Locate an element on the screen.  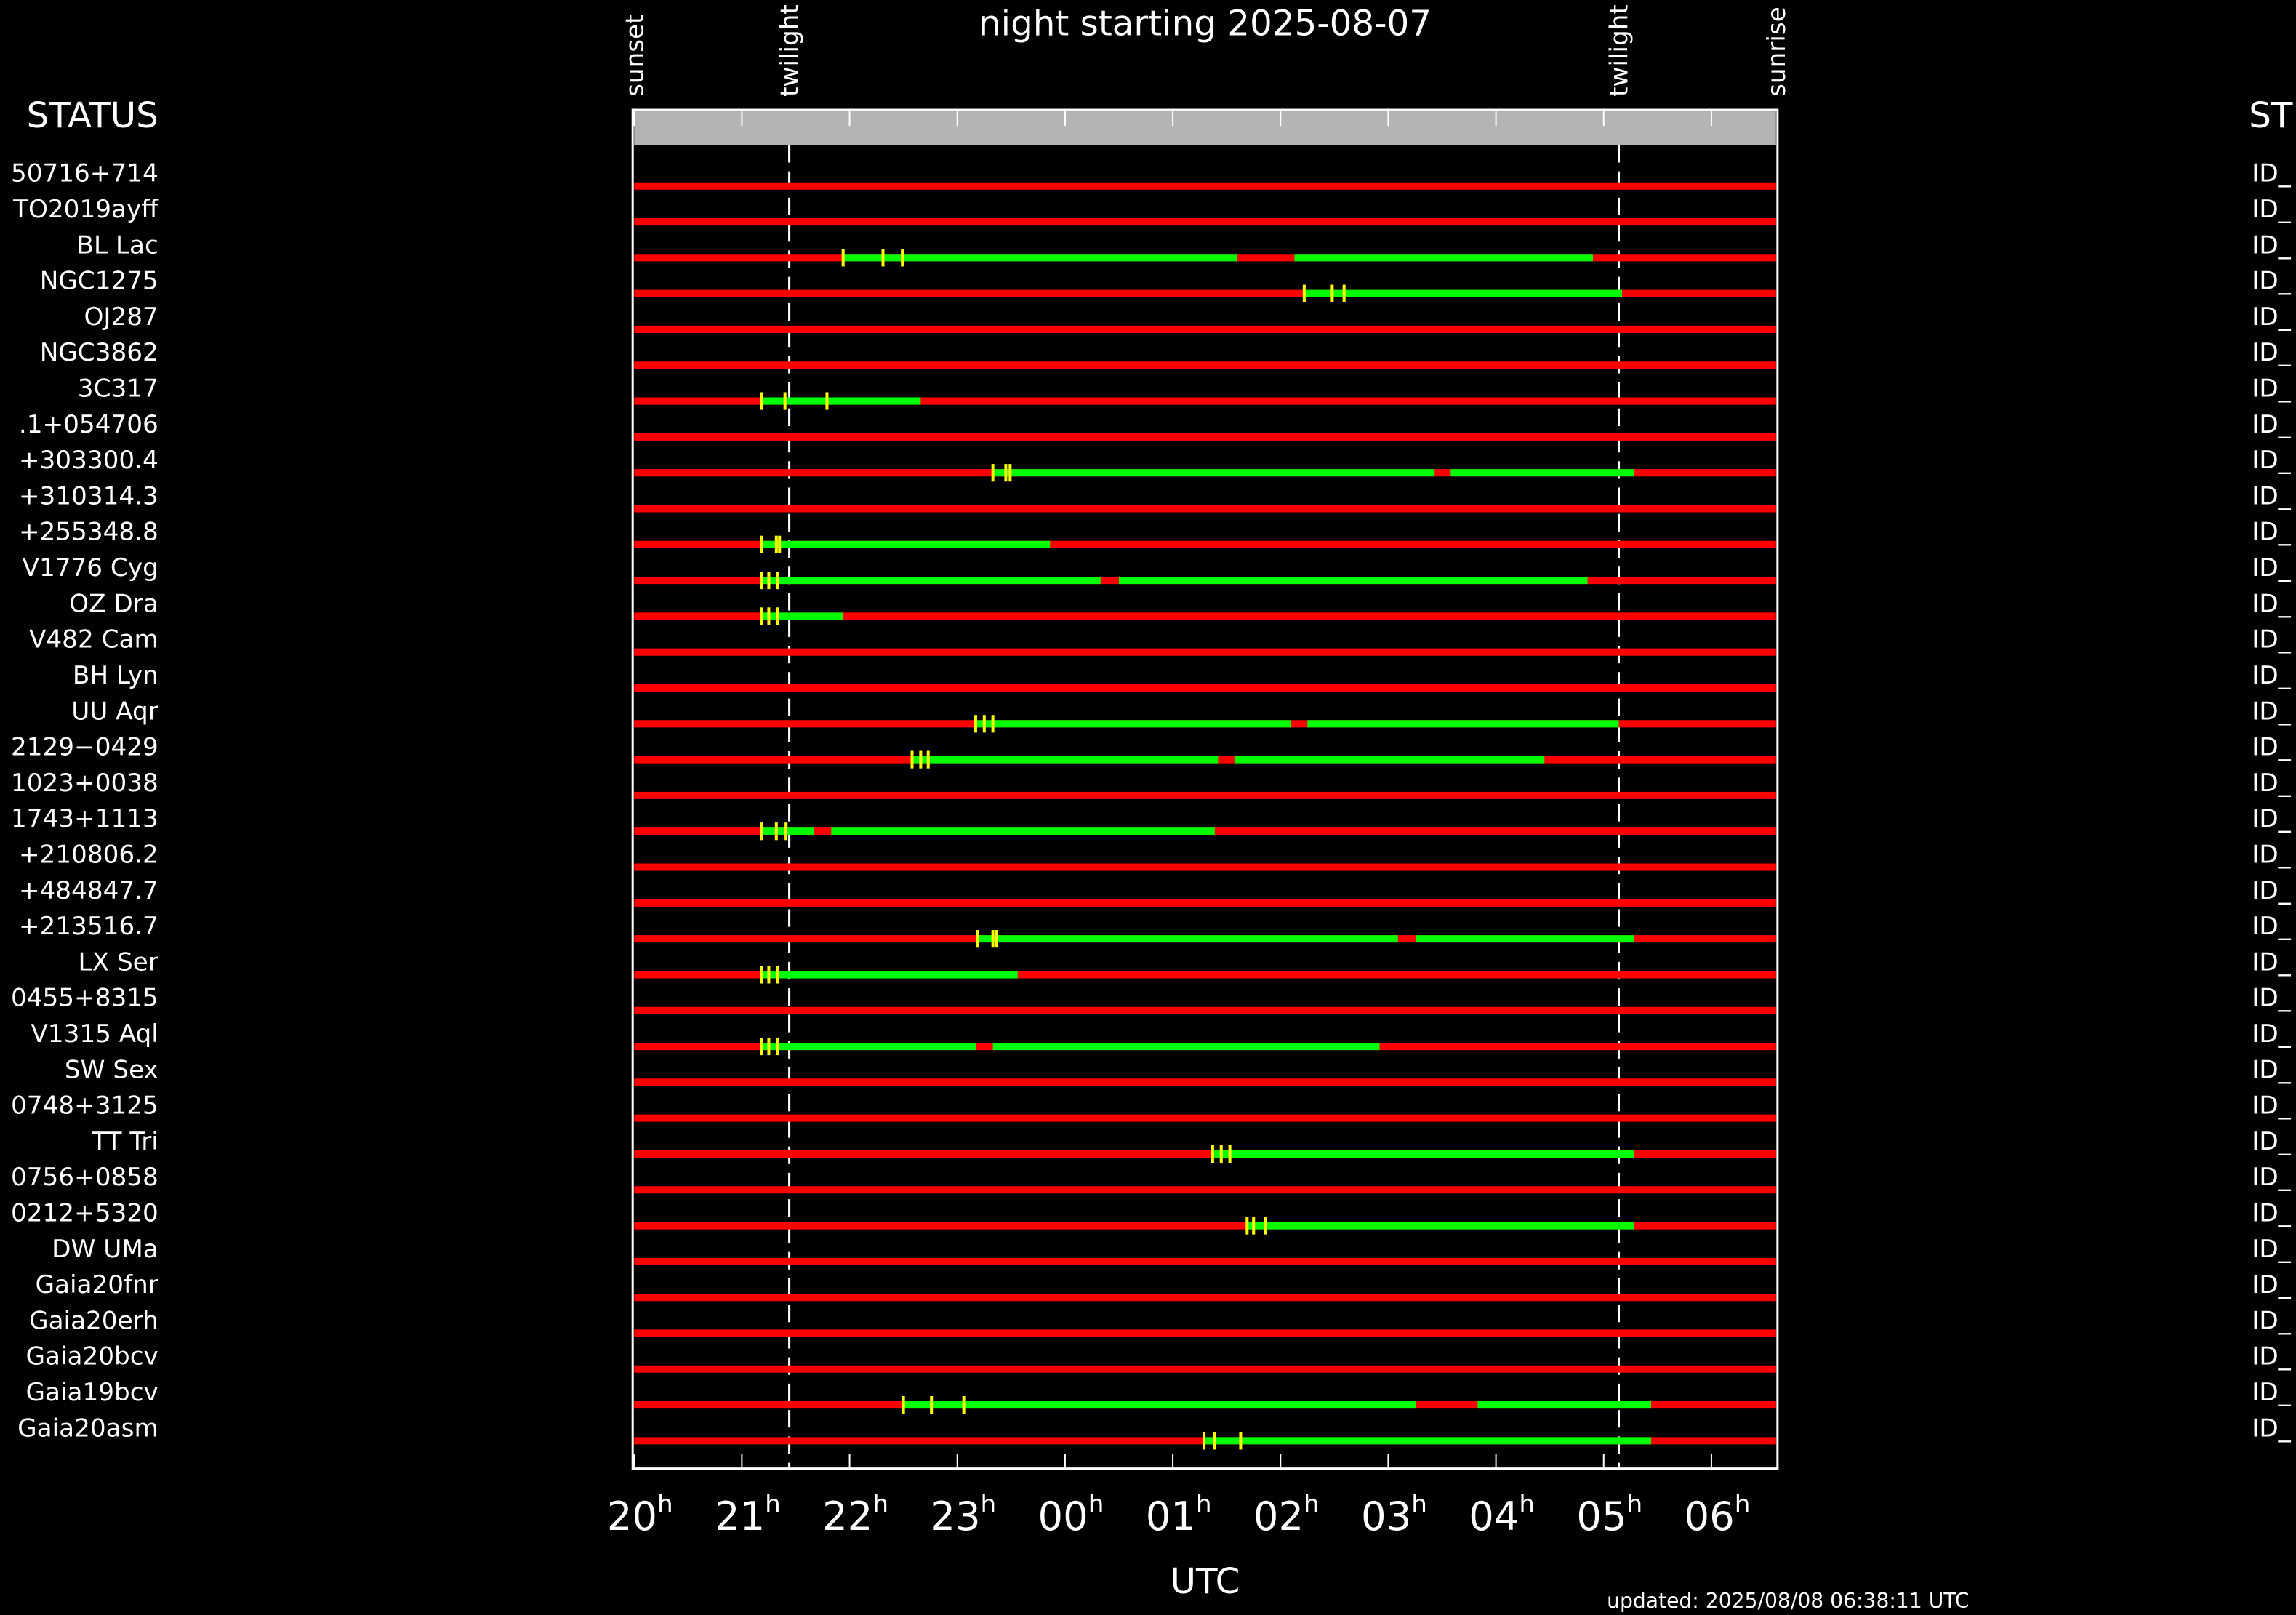
x-tick-label: 04h is located at coordinates (1502, 1514).